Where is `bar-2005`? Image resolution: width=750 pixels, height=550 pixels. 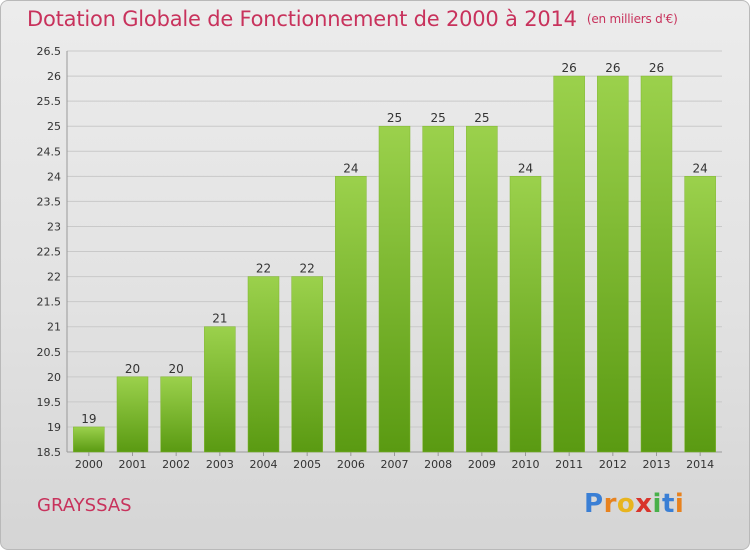 bar-2005 is located at coordinates (307, 364).